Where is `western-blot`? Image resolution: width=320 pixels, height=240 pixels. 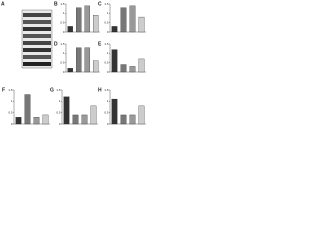 western-blot is located at coordinates (37, 39).